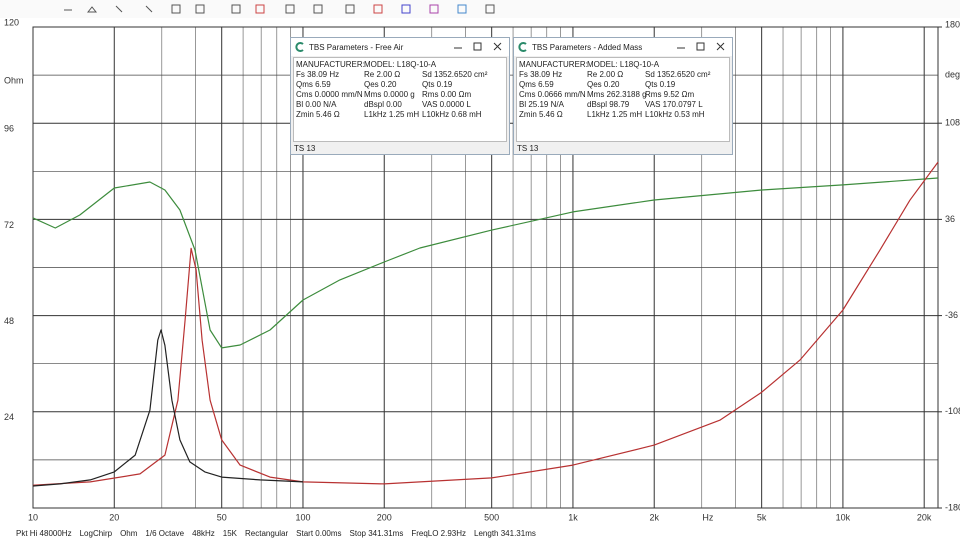  Describe the element at coordinates (952, 507) in the screenshot. I see `y2-tick-label: -180` at that location.